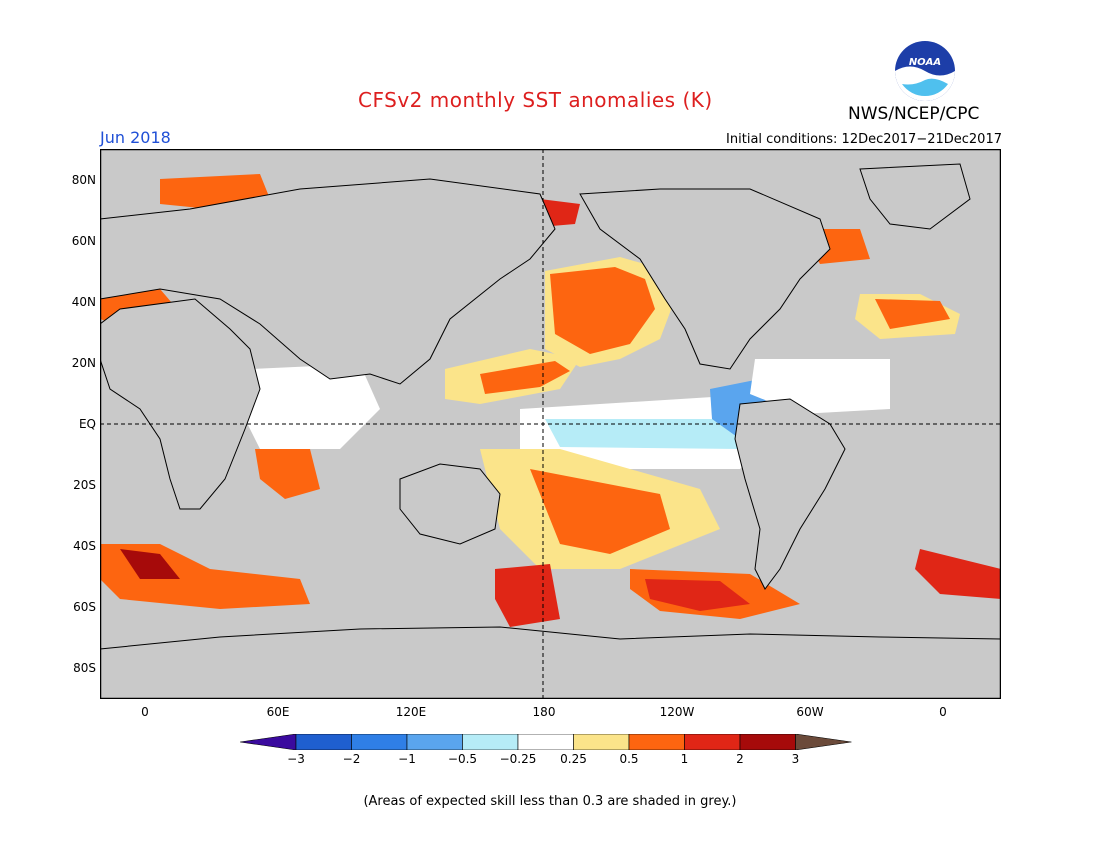 This screenshot has width=1100, height=850. What do you see at coordinates (684, 759) in the screenshot?
I see `colorbar-tick-label: 1` at bounding box center [684, 759].